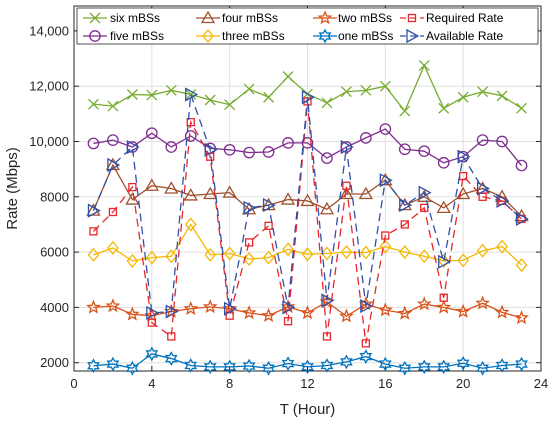  What do you see at coordinates (307, 26) in the screenshot?
I see `legend-box` at bounding box center [307, 26].